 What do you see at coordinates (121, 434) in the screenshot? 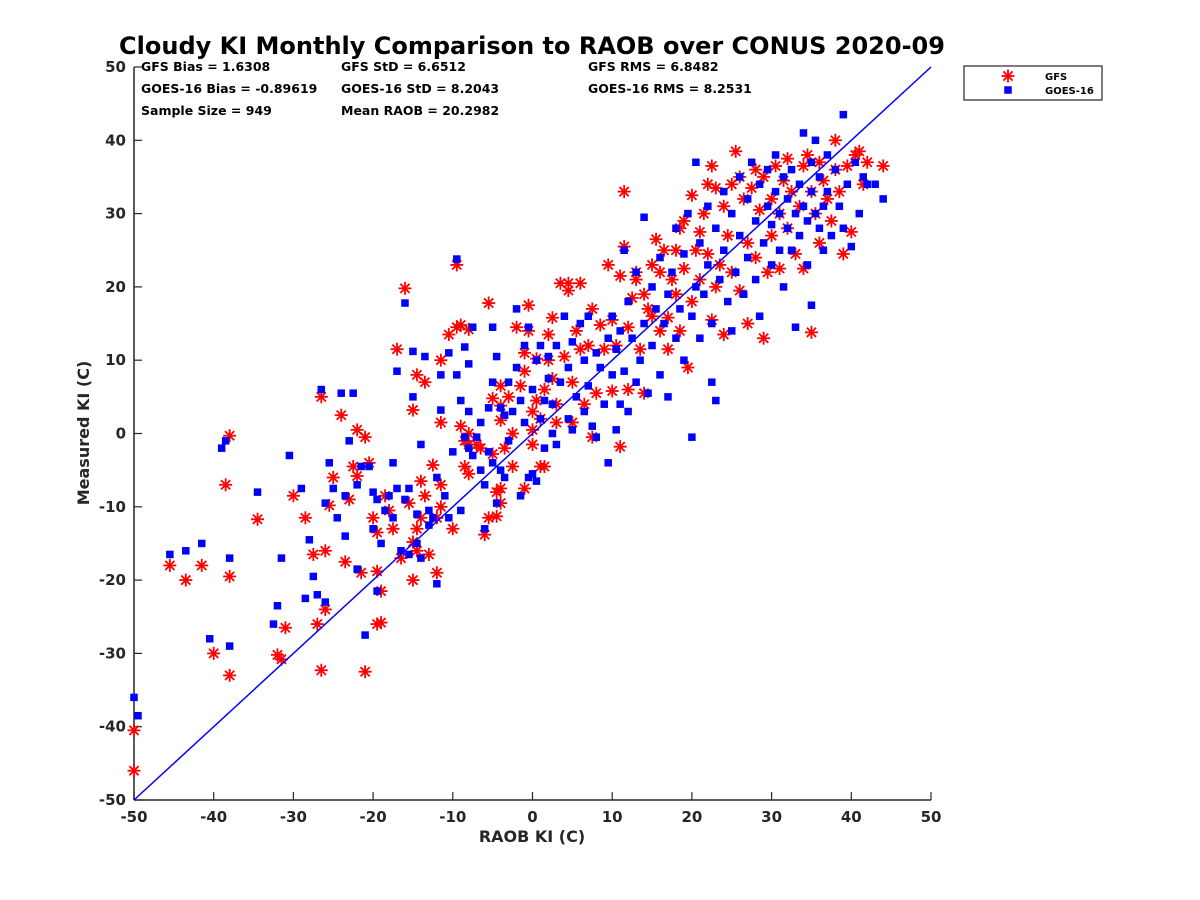
I see `y-tick-label: 0` at bounding box center [121, 434].